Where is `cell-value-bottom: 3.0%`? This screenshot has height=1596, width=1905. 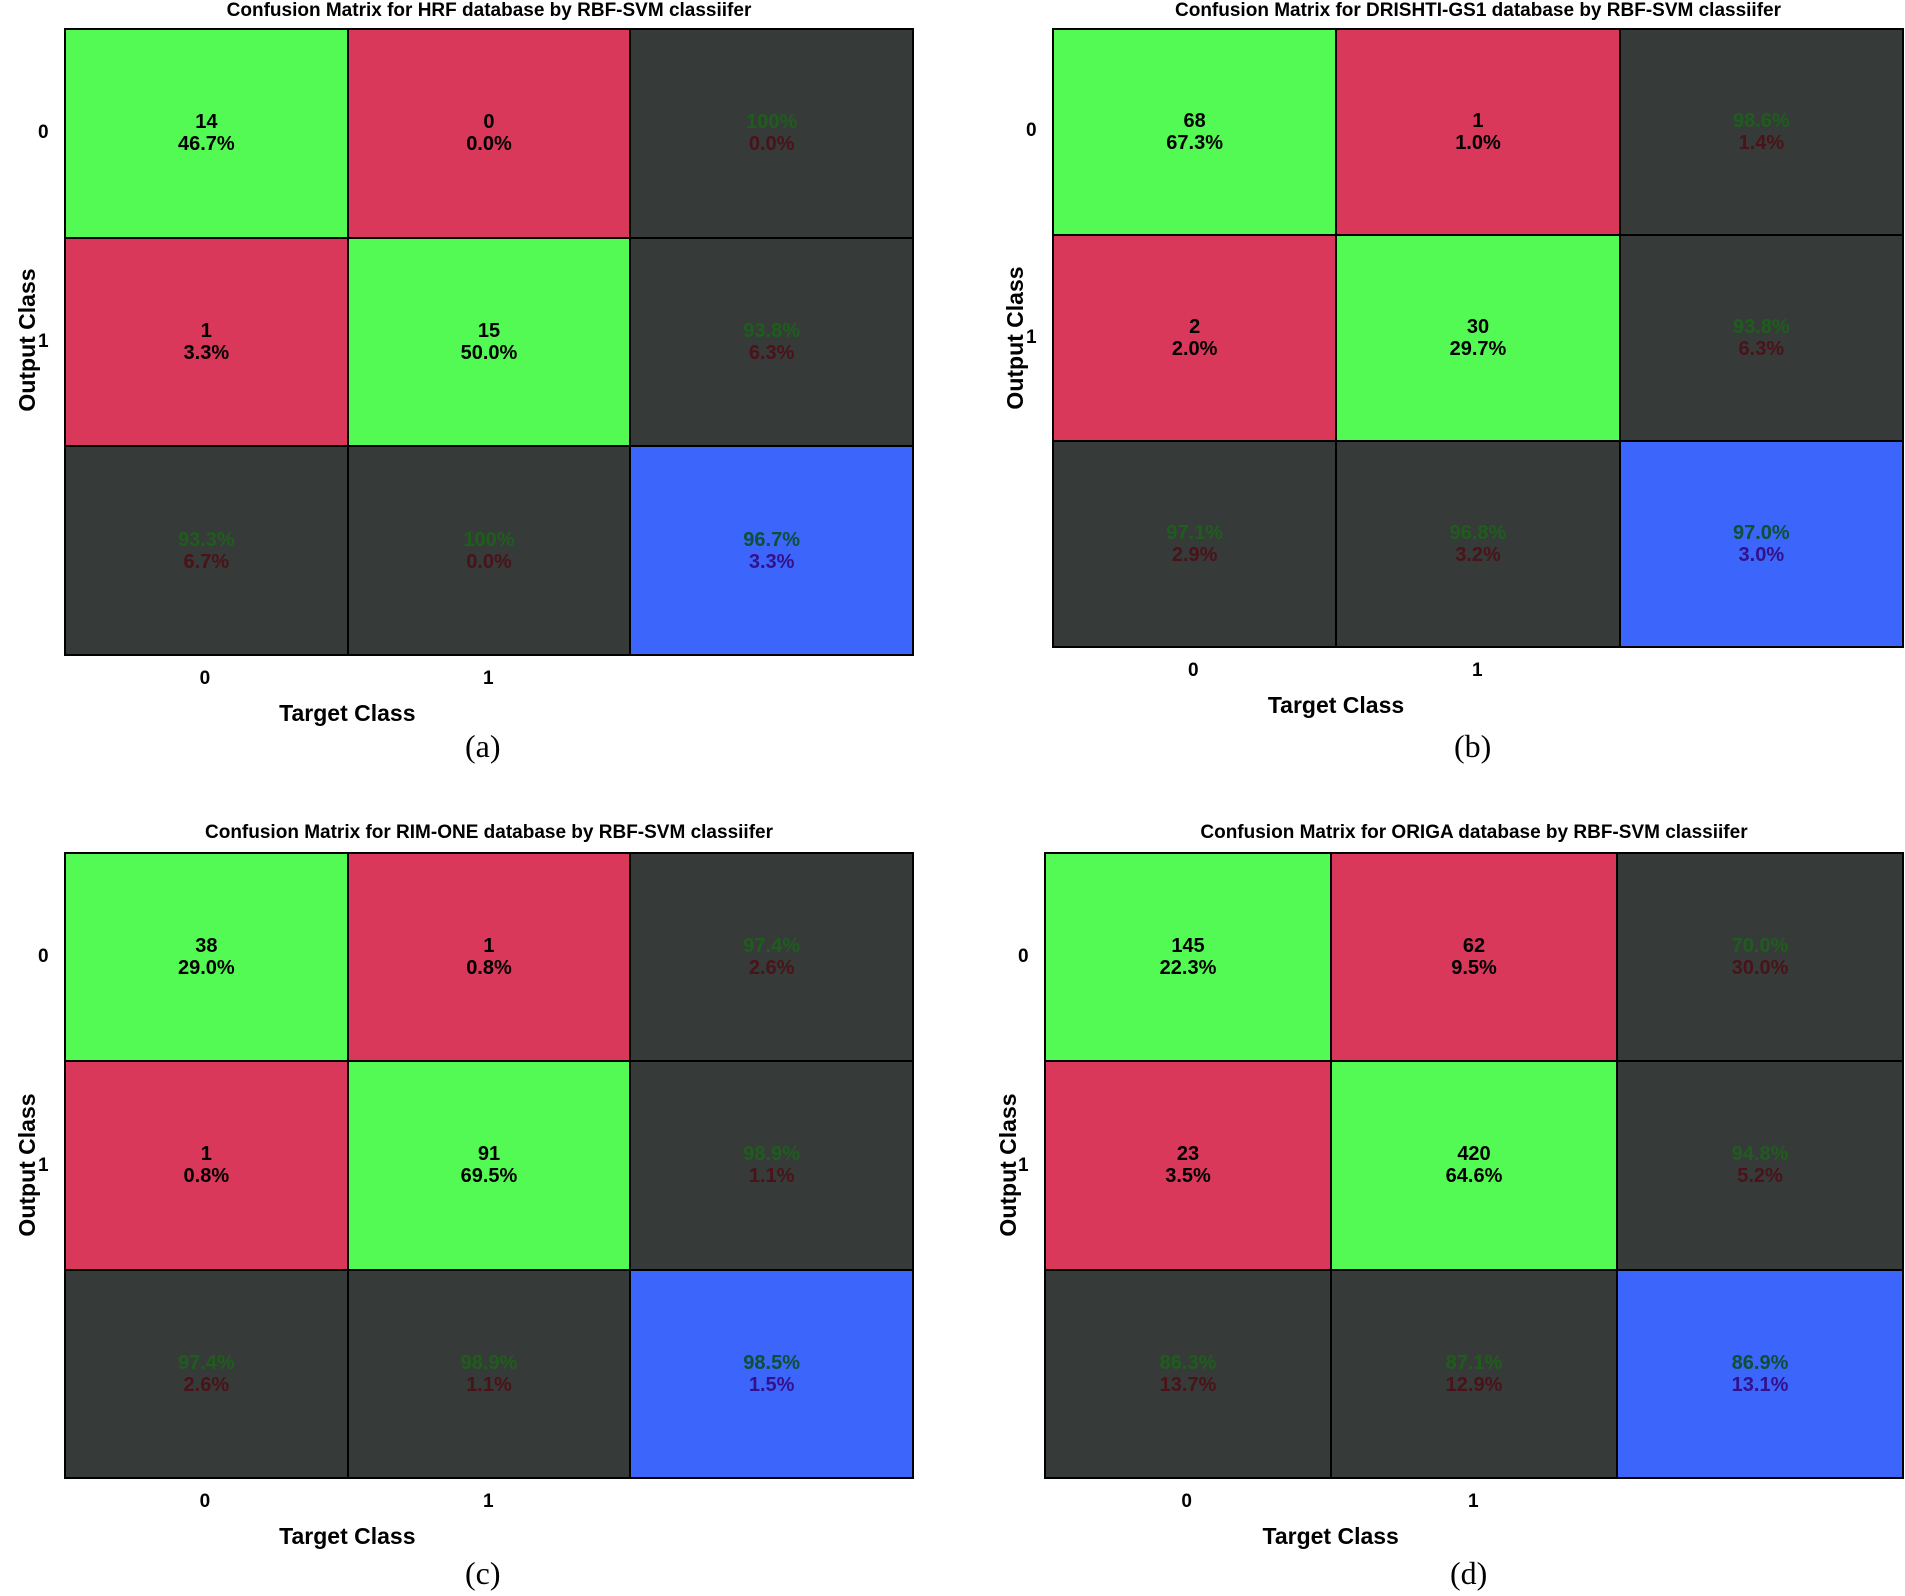
cell-value-bottom: 3.0% is located at coordinates (1761, 555).